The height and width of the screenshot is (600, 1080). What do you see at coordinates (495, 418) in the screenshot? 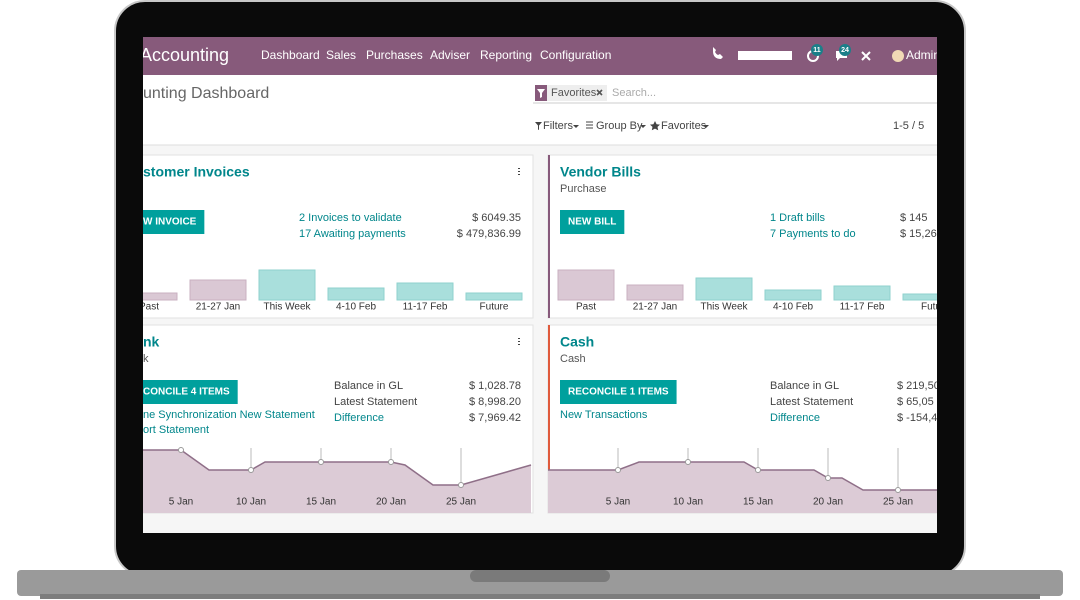
I see `row-amount: $ 7,969.42` at bounding box center [495, 418].